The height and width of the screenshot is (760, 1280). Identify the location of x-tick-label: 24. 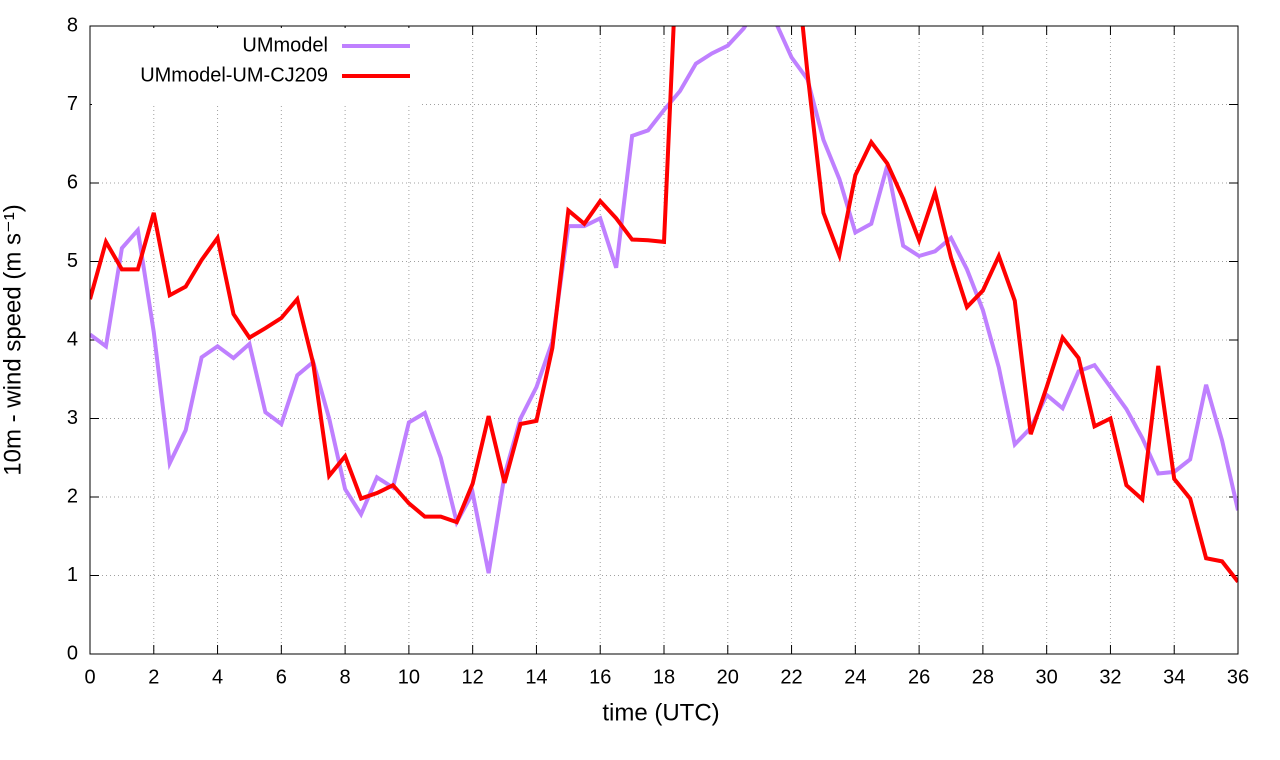
(855, 677).